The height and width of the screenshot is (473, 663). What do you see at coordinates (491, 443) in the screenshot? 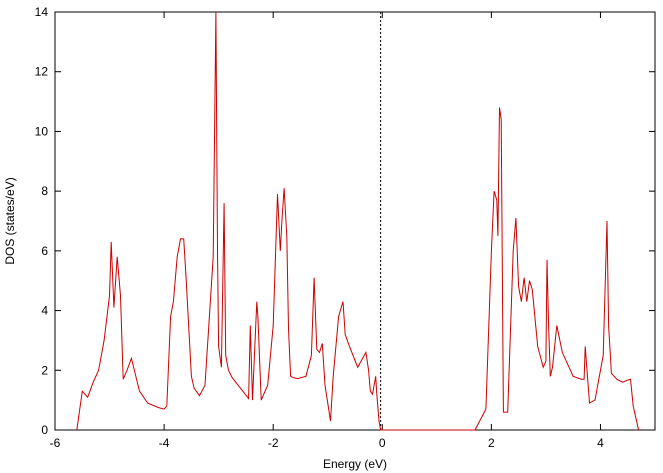
I see `x-tick-label: 2` at bounding box center [491, 443].